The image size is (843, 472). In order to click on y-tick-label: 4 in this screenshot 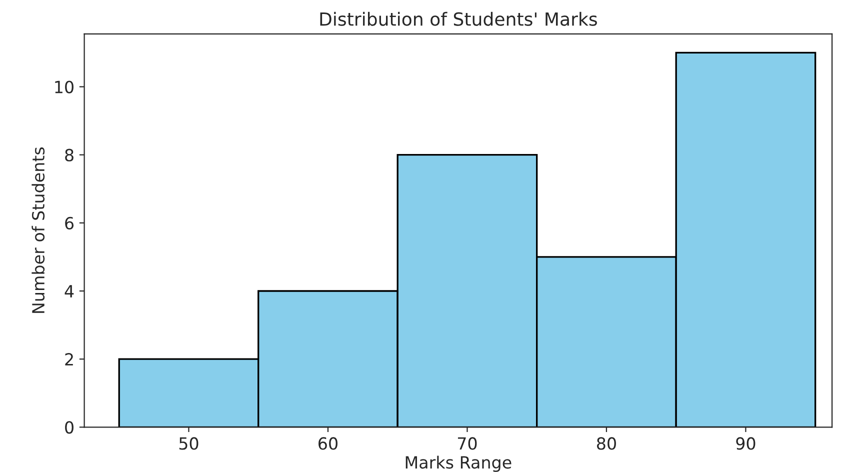, I will do `click(69, 291)`.